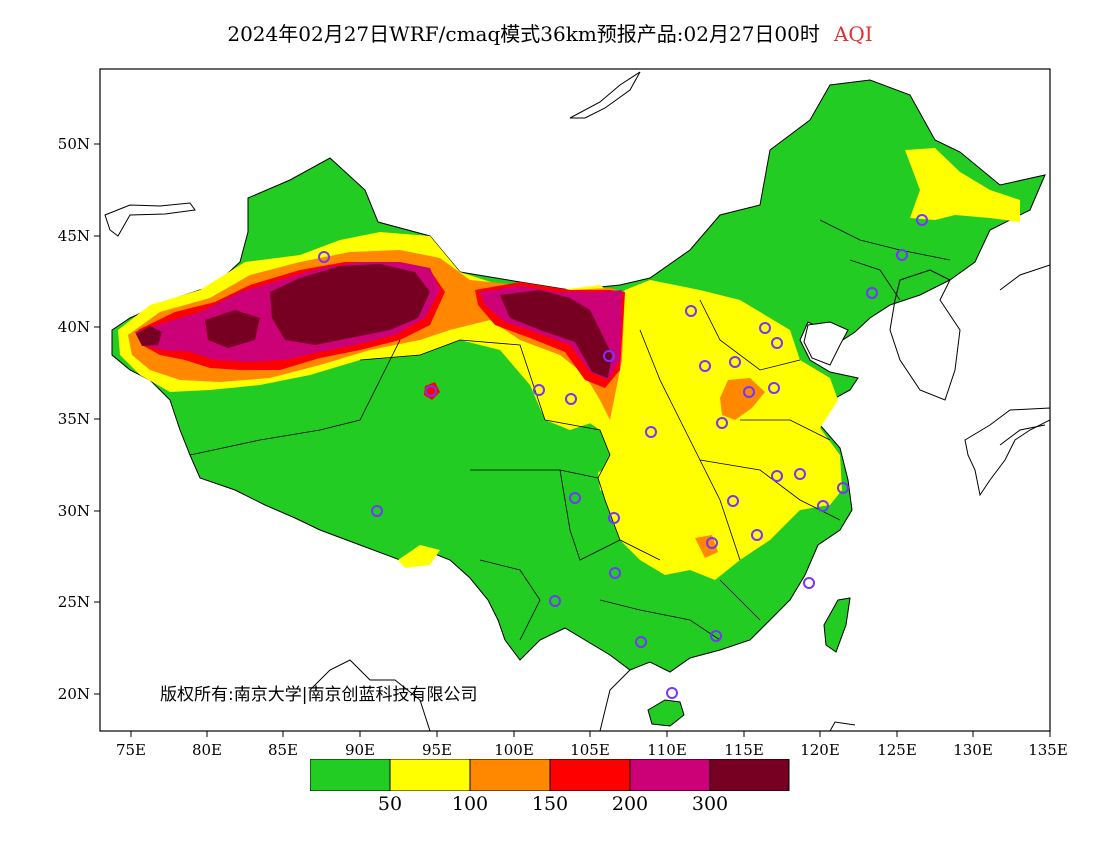  Describe the element at coordinates (897, 750) in the screenshot. I see `x-tick-label: 125E` at that location.